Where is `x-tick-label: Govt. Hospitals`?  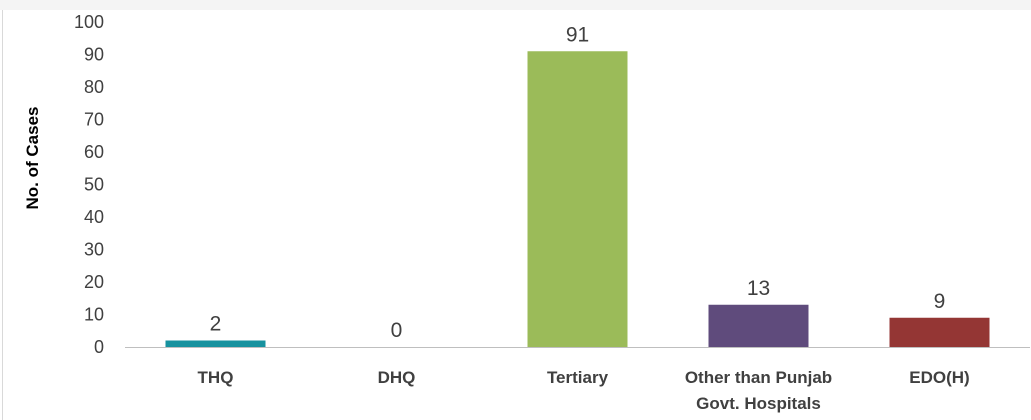
x-tick-label: Govt. Hospitals is located at coordinates (758, 403).